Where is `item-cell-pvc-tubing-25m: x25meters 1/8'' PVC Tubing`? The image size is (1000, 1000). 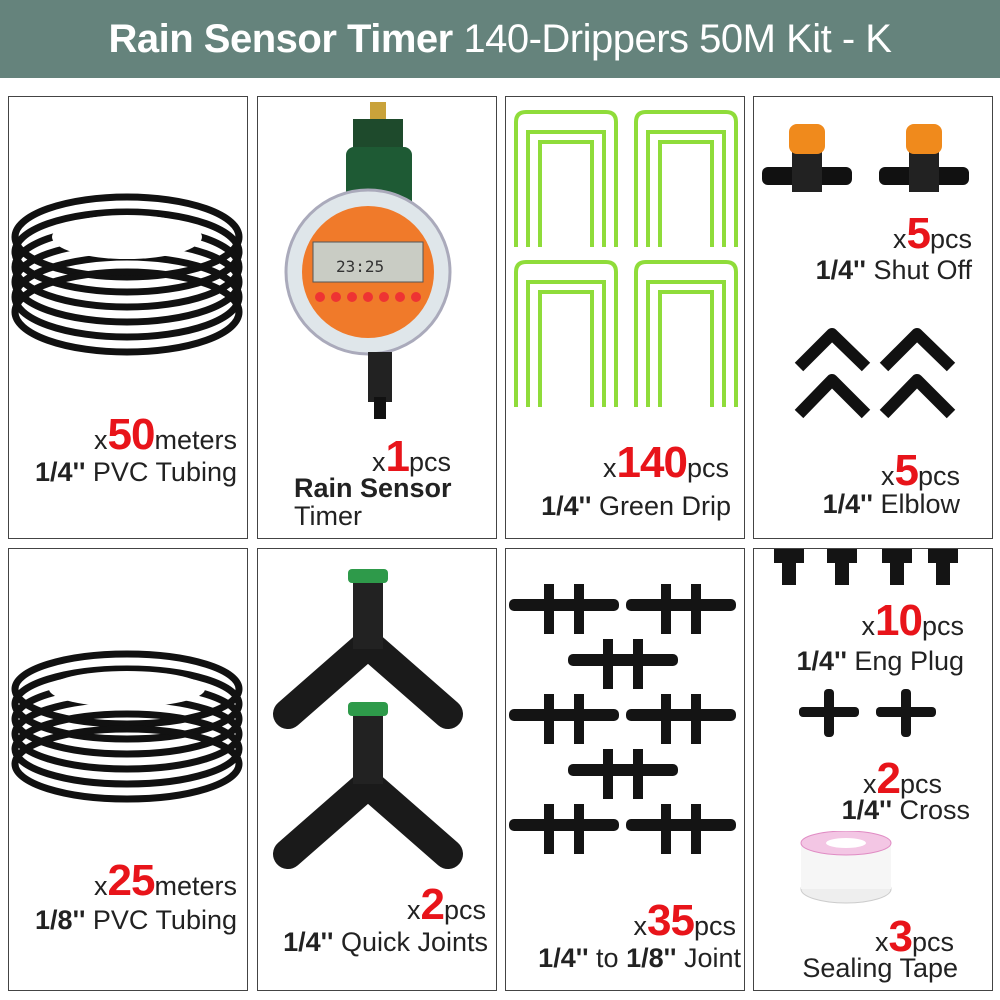
item-cell-pvc-tubing-25m: x25meters 1/8'' PVC Tubing is located at coordinates (128, 769).